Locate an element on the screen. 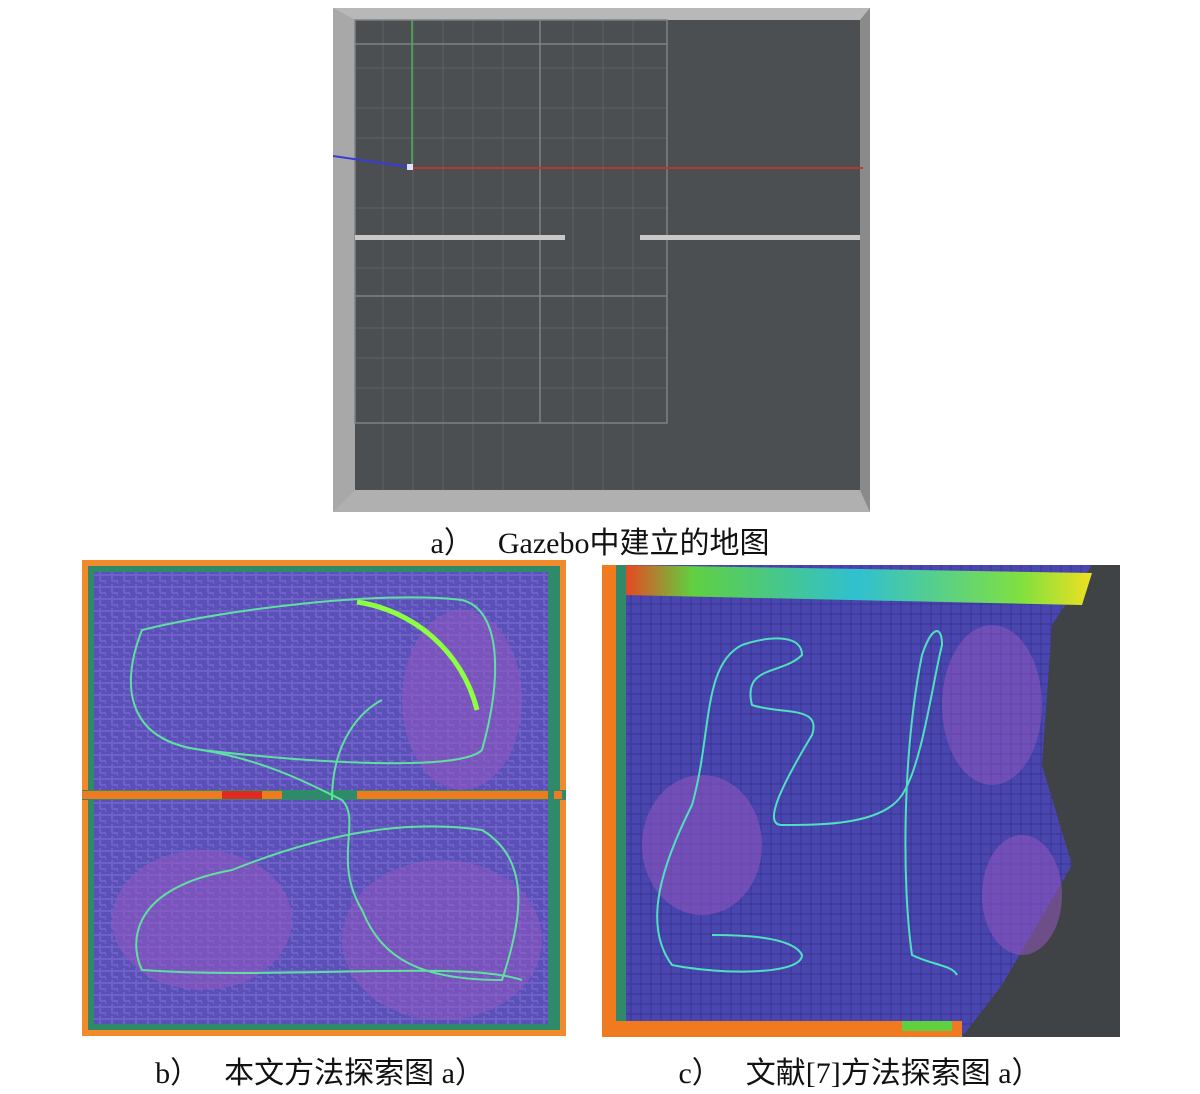  caption-text: 本文方法探索图 a） is located at coordinates (354, 1073).